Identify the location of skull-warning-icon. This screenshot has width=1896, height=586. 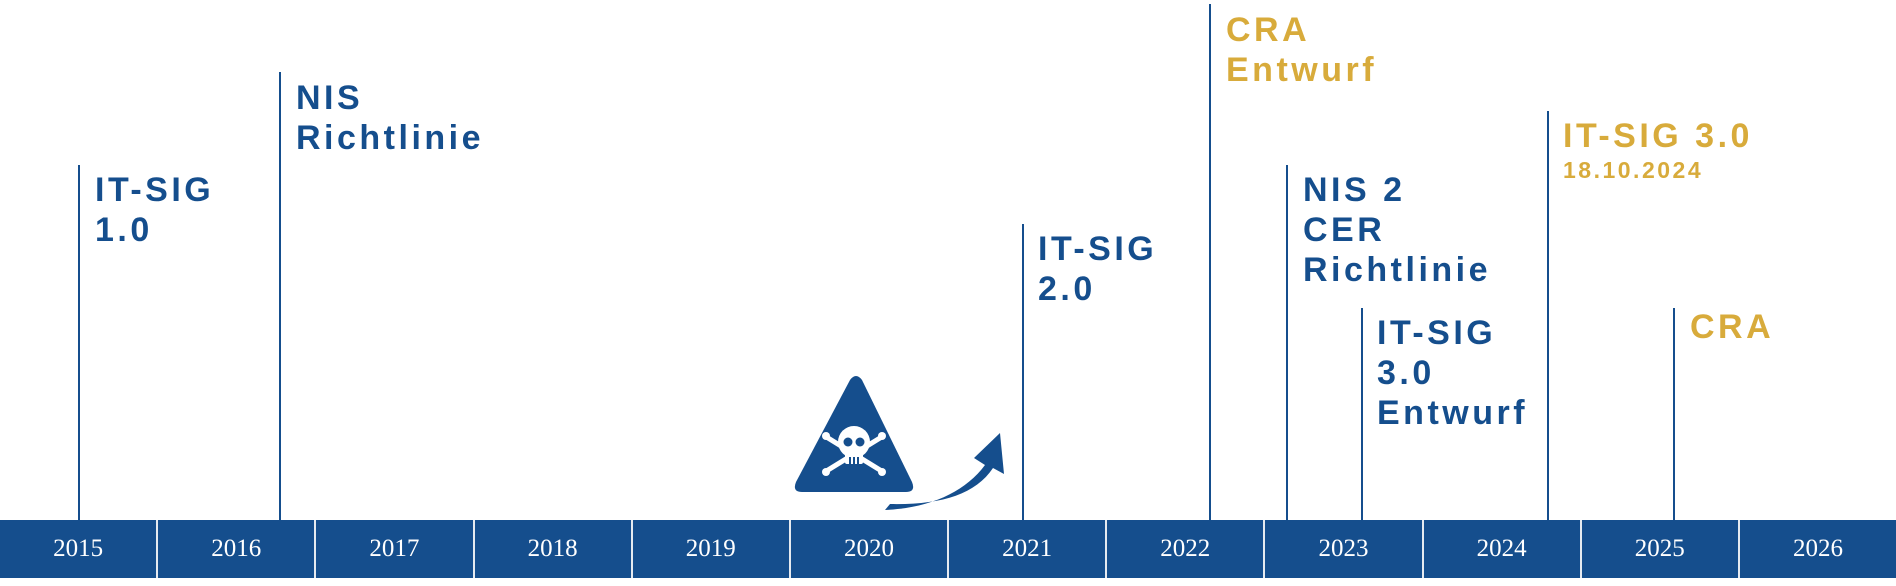
(899, 443).